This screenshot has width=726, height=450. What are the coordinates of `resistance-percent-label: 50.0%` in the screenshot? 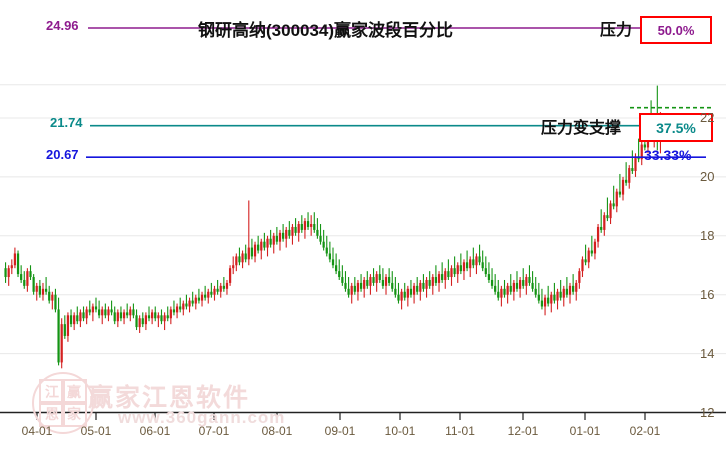 It's located at (676, 30).